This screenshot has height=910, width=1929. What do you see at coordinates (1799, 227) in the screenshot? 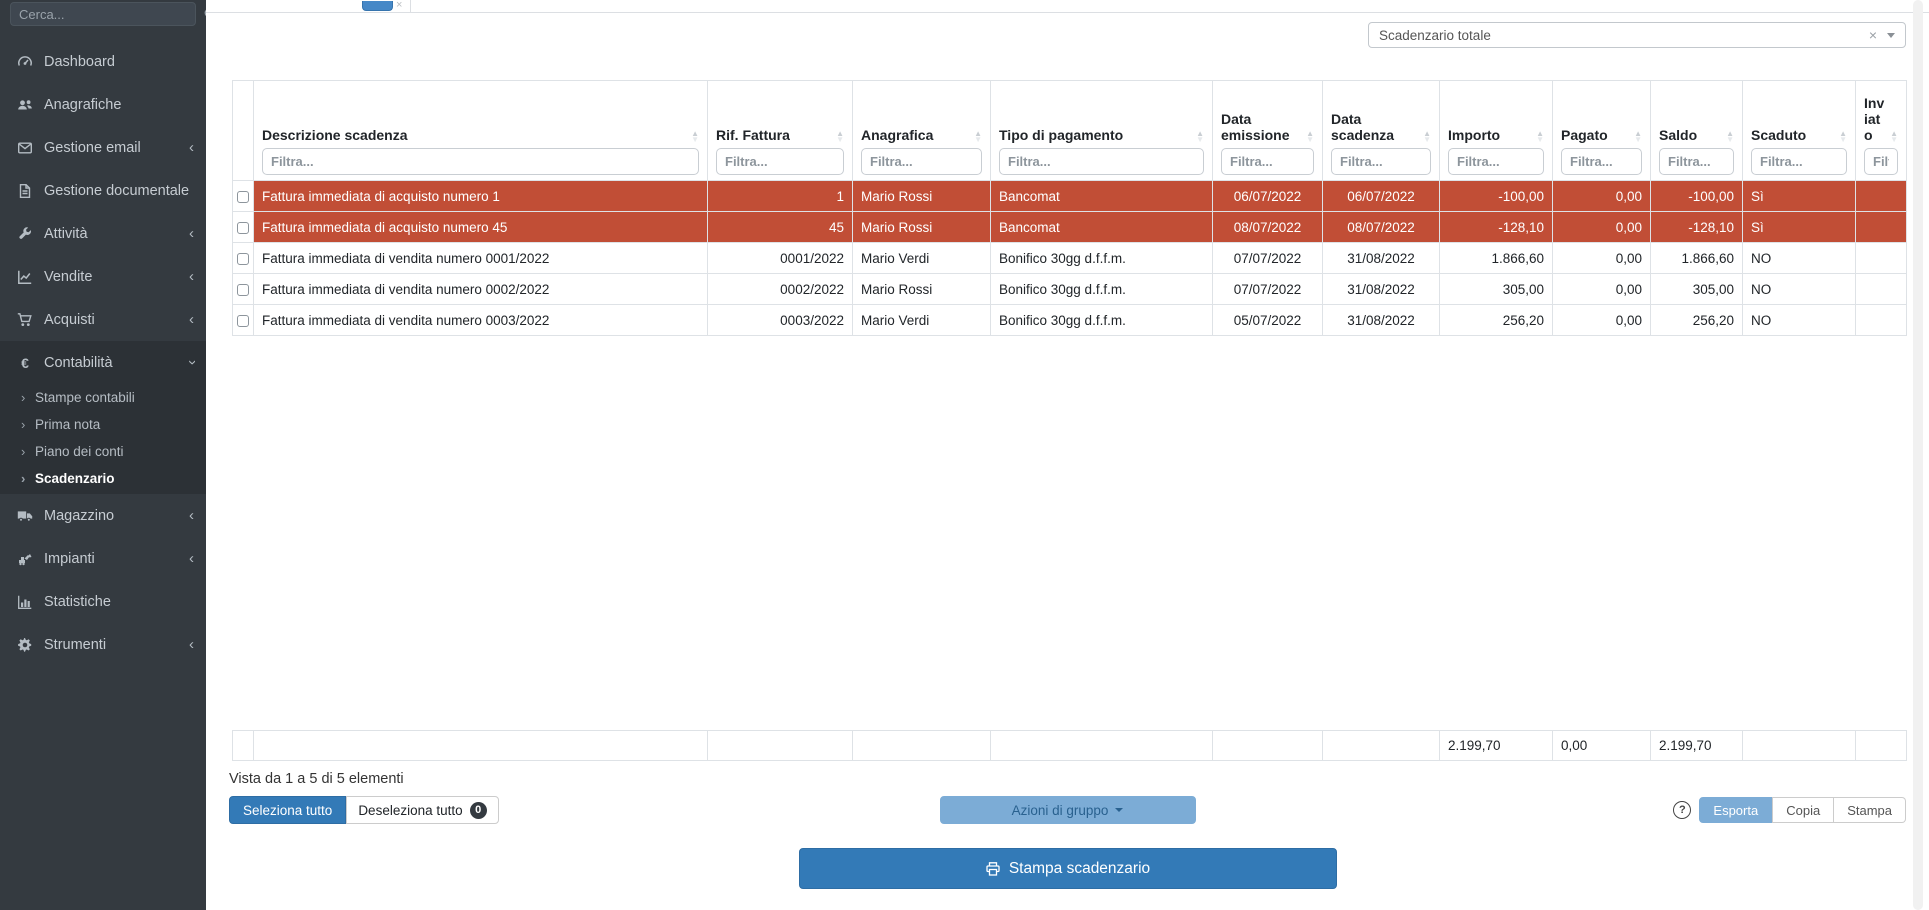
I see `cell-scaduto: Sì` at bounding box center [1799, 227].